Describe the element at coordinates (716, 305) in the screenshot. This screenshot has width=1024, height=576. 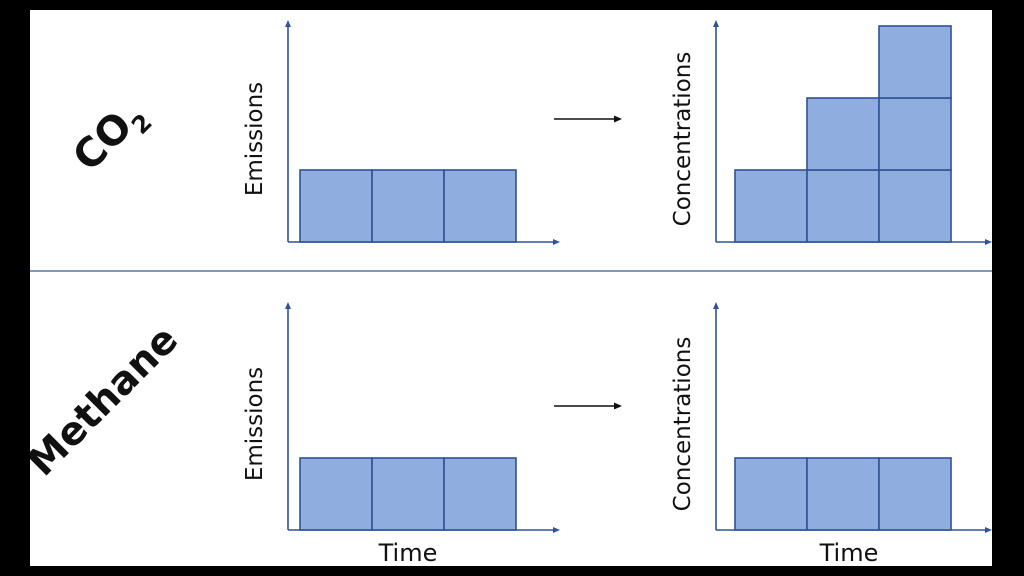
I see `methane-concentrations-y-axis-arrowhead` at that location.